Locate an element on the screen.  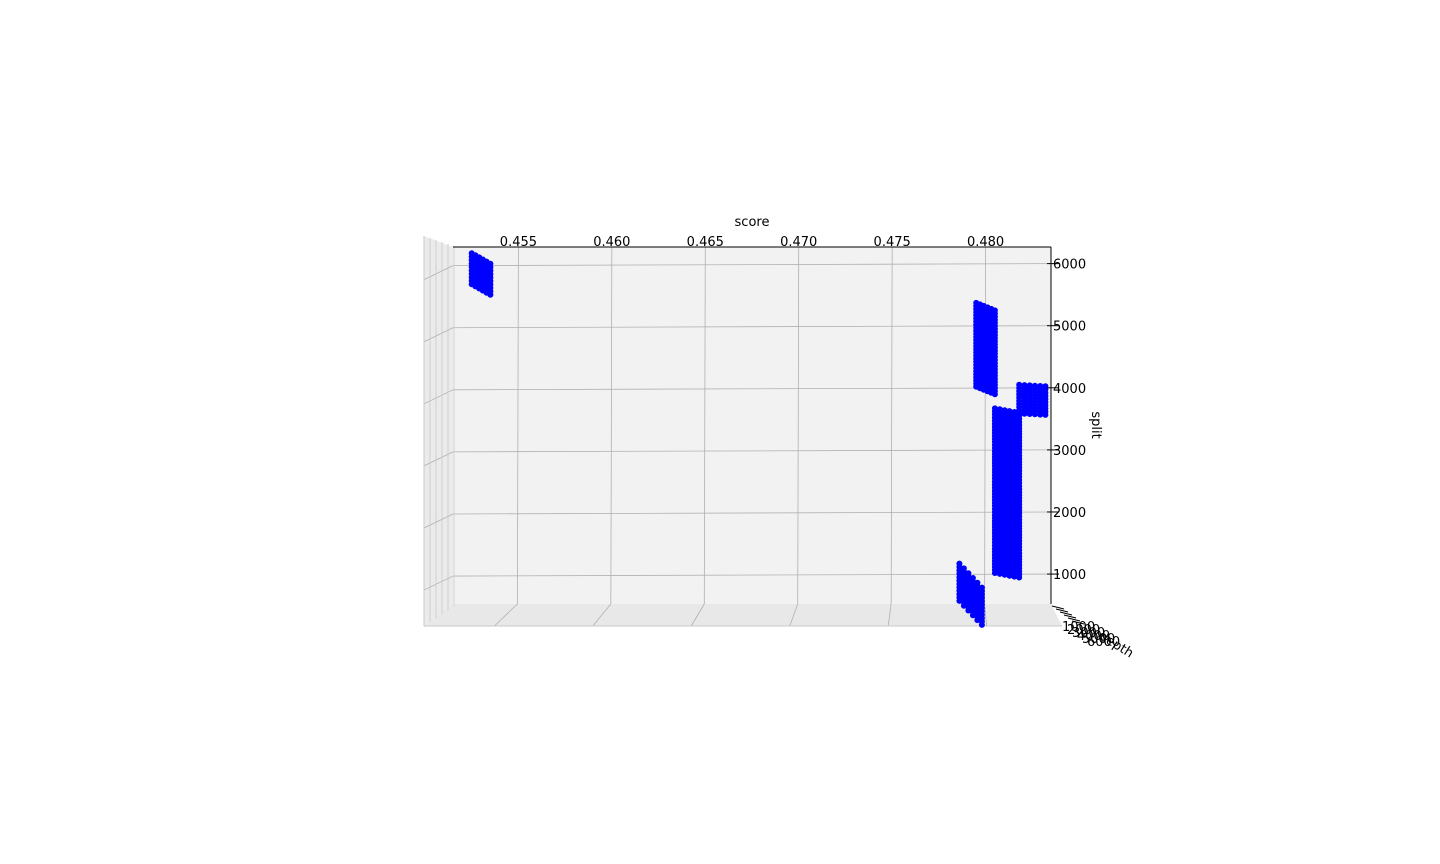
x-tick-labels: 0.455 0.460 0.465 0.470 0.475 0.480 is located at coordinates (752, 242).